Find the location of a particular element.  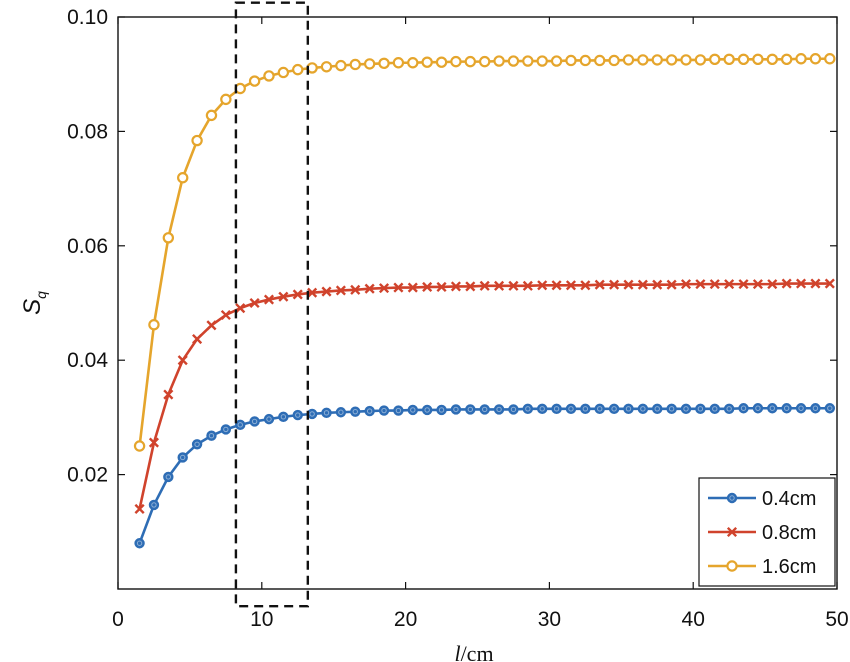

legend: 0.4cm 0.8cm 1.6cm is located at coordinates (767, 532).